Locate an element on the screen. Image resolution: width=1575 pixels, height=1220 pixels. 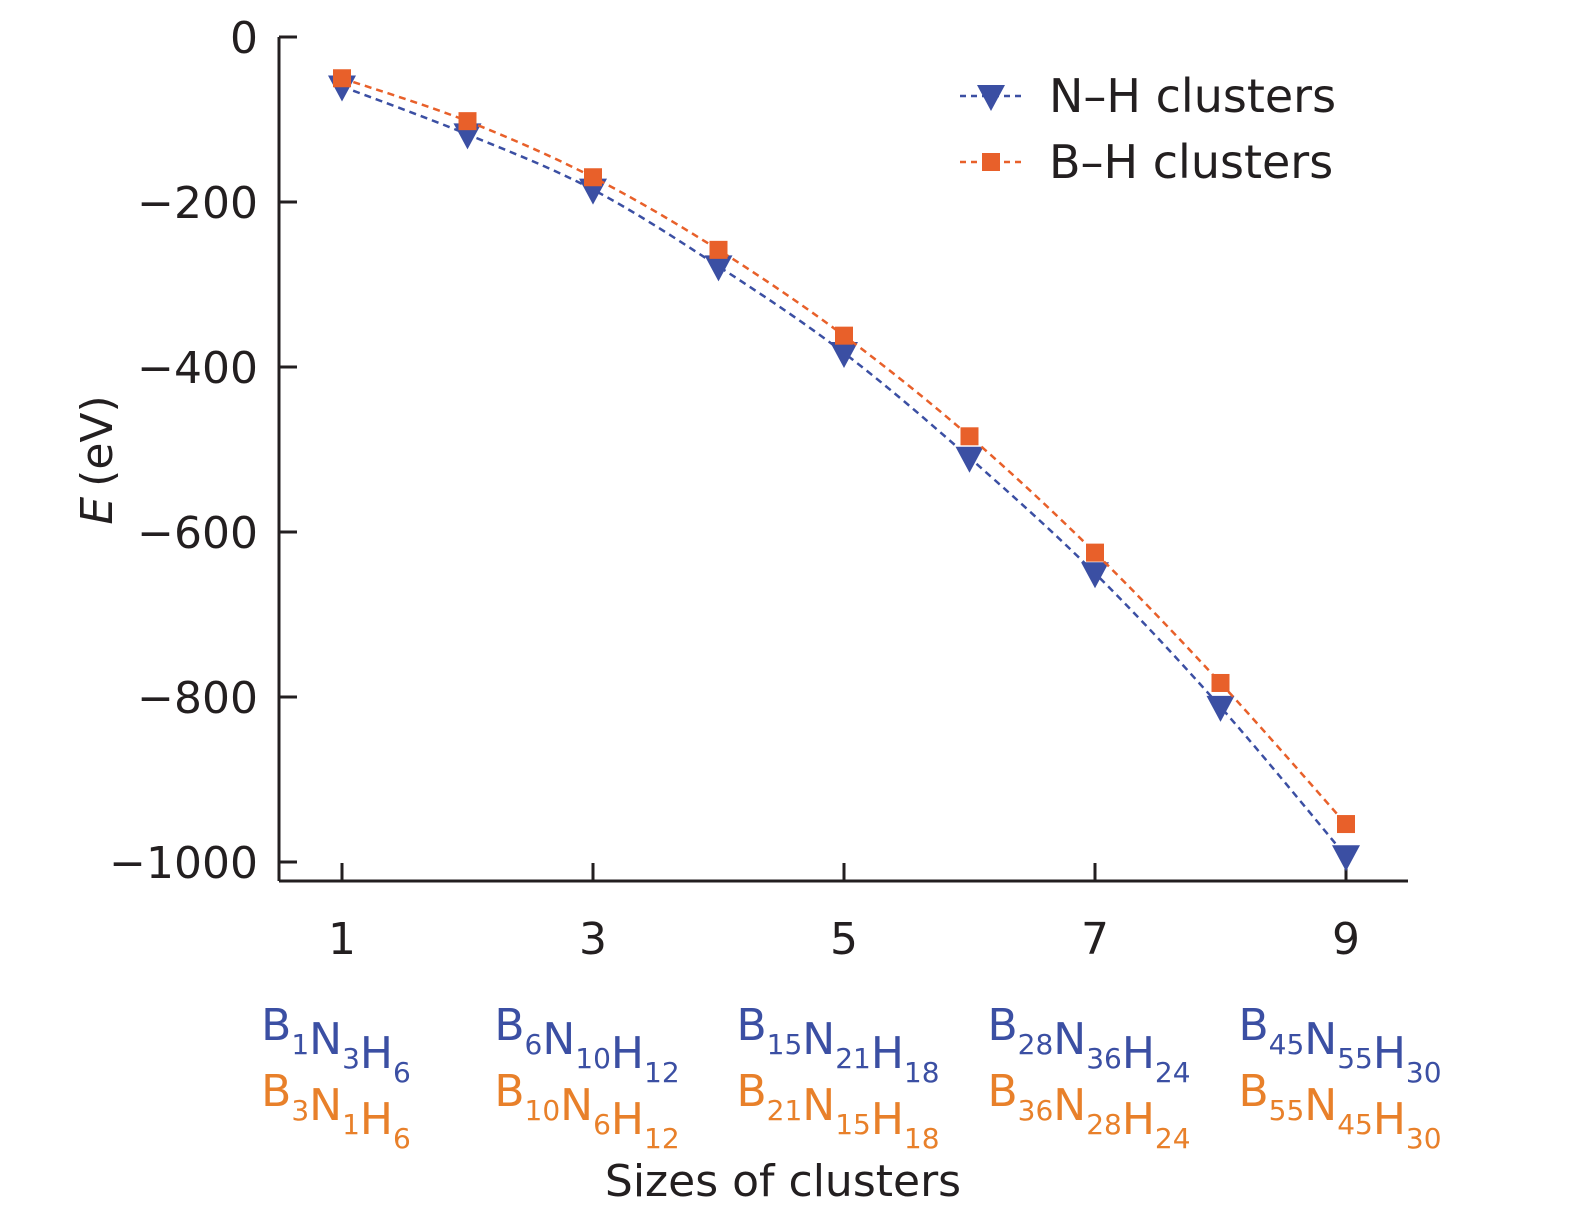
legend-triangle-marker is located at coordinates (991, 98).